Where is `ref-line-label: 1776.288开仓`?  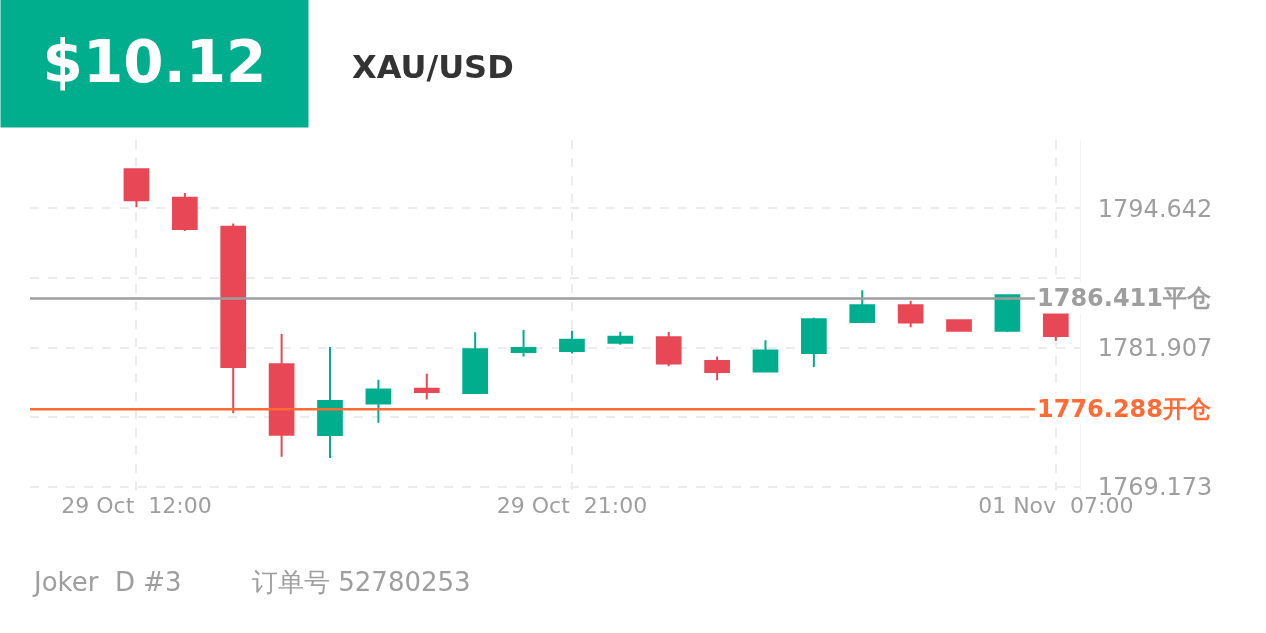 ref-line-label: 1776.288开仓 is located at coordinates (1125, 409).